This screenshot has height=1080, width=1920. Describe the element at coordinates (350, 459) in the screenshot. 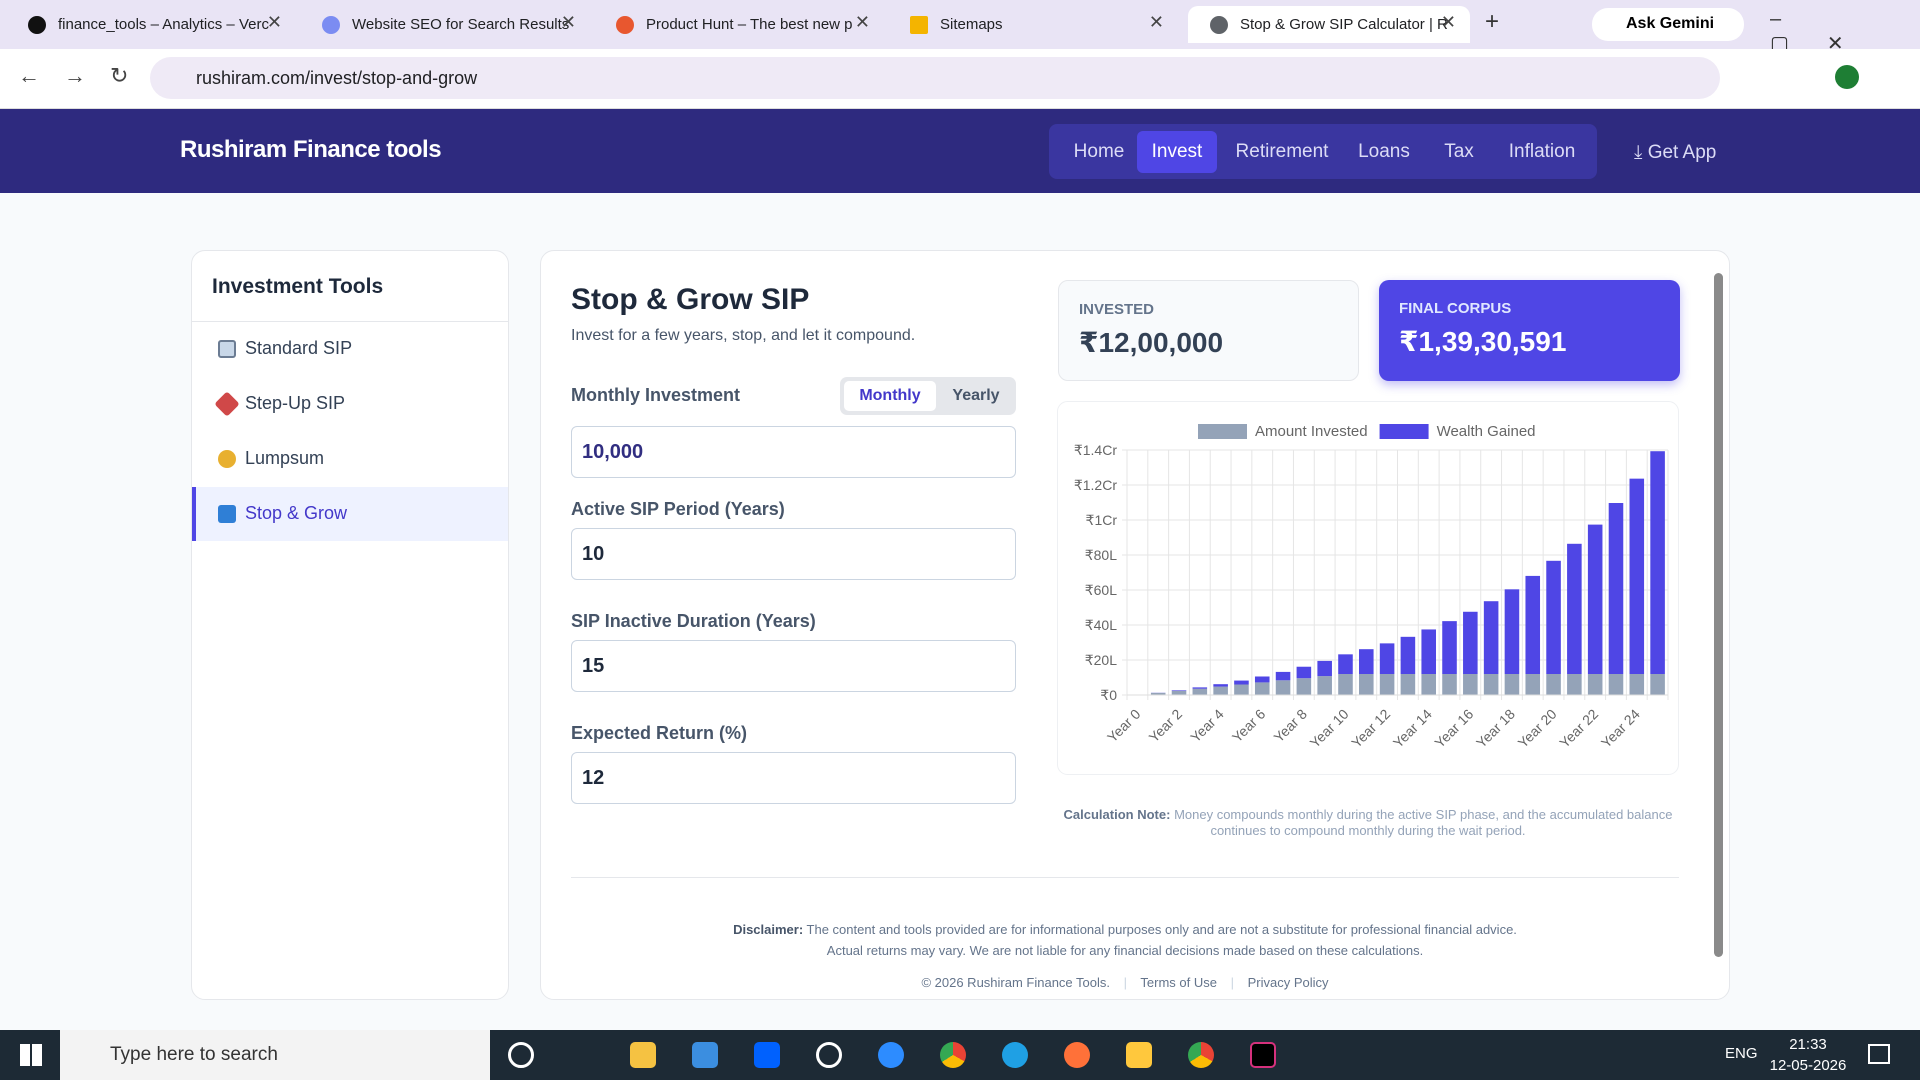

I see `sidebar-item: Lumpsum` at that location.